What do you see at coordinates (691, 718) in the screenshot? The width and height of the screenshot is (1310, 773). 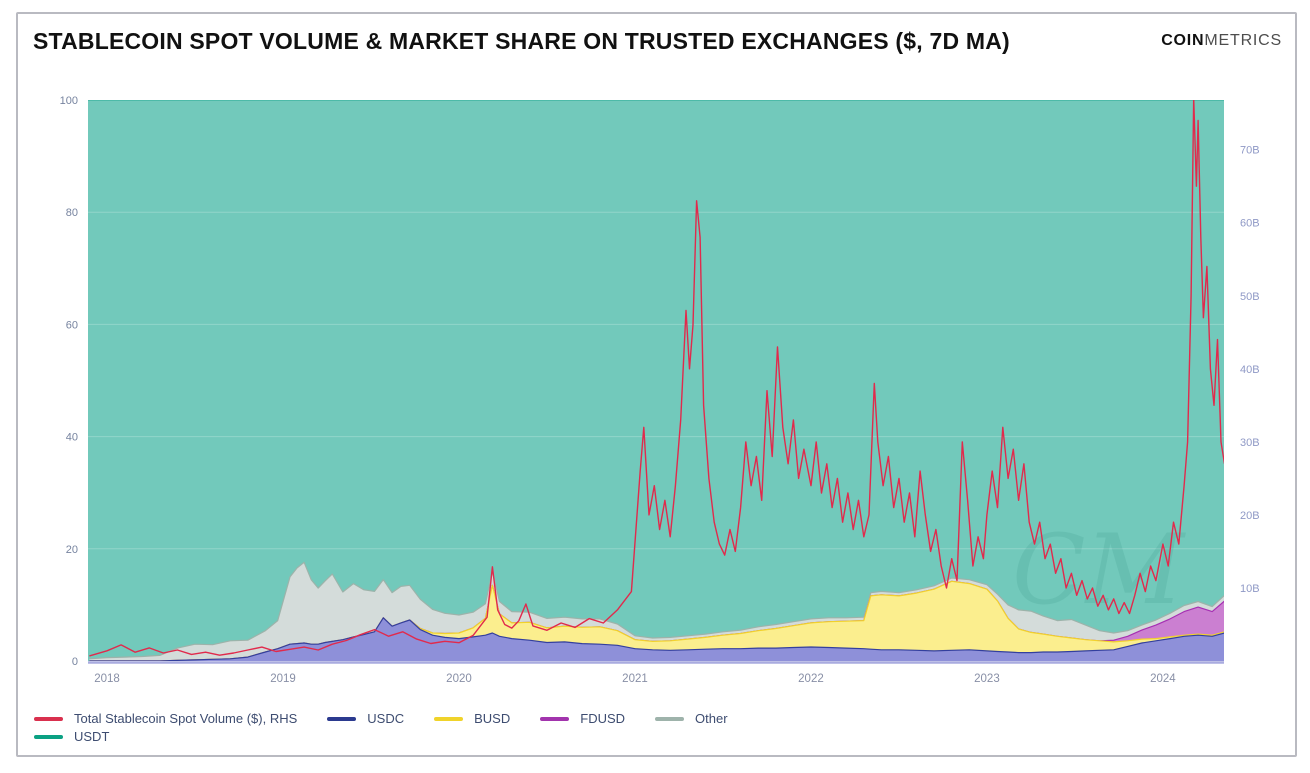 I see `legend-item-other: Other` at bounding box center [691, 718].